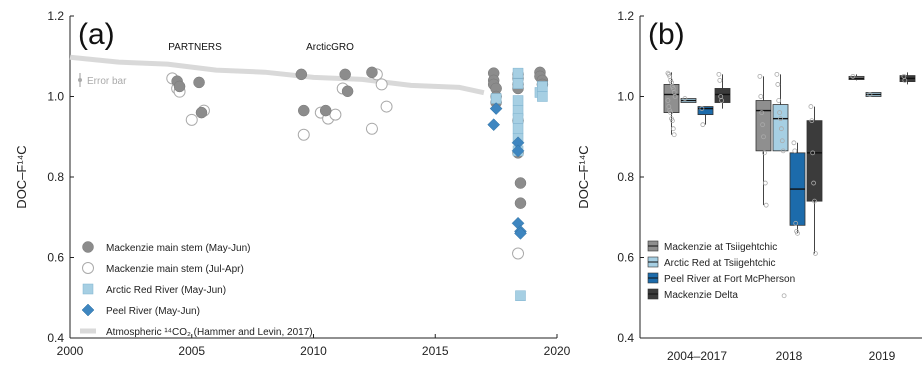  I want to click on x-tick-label: 2000, so click(70, 351).